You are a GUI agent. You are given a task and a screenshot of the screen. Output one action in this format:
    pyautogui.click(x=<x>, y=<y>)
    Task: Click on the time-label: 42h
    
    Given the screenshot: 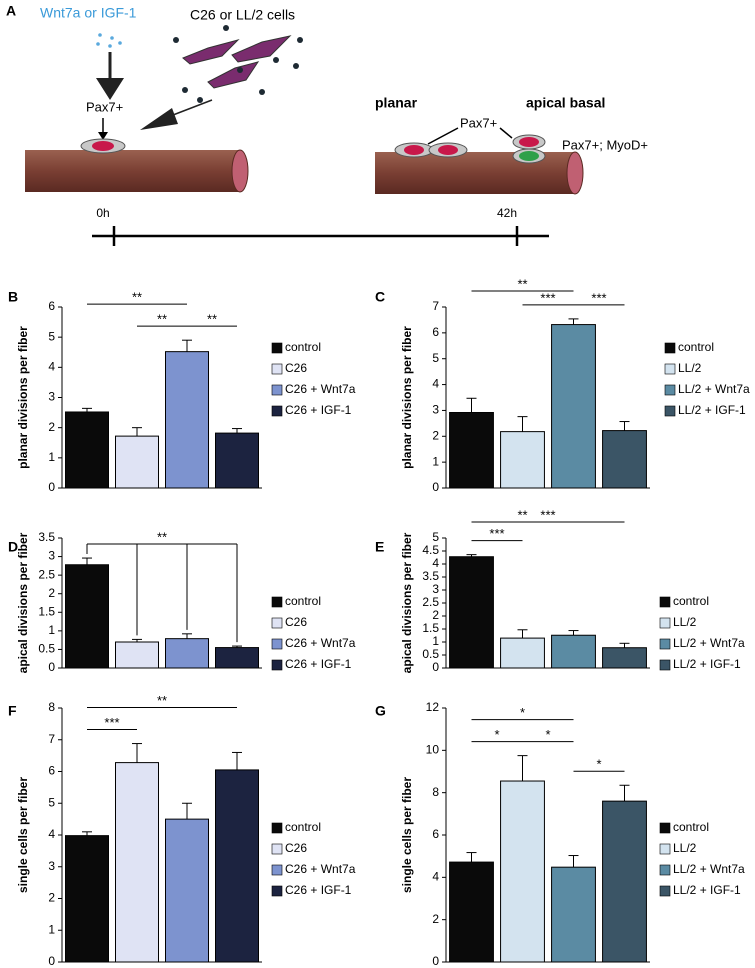 What is the action you would take?
    pyautogui.click(x=507, y=213)
    